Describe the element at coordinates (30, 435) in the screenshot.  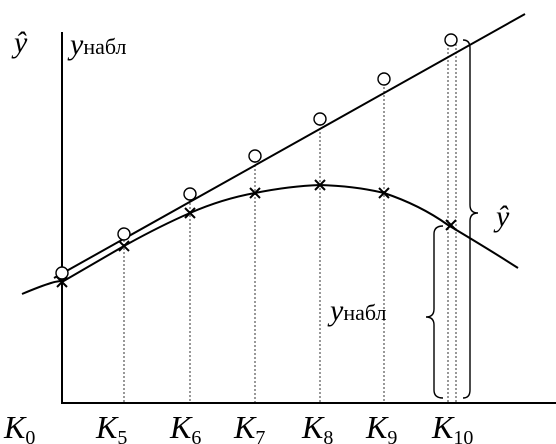
I see `k0-index: 0` at that location.